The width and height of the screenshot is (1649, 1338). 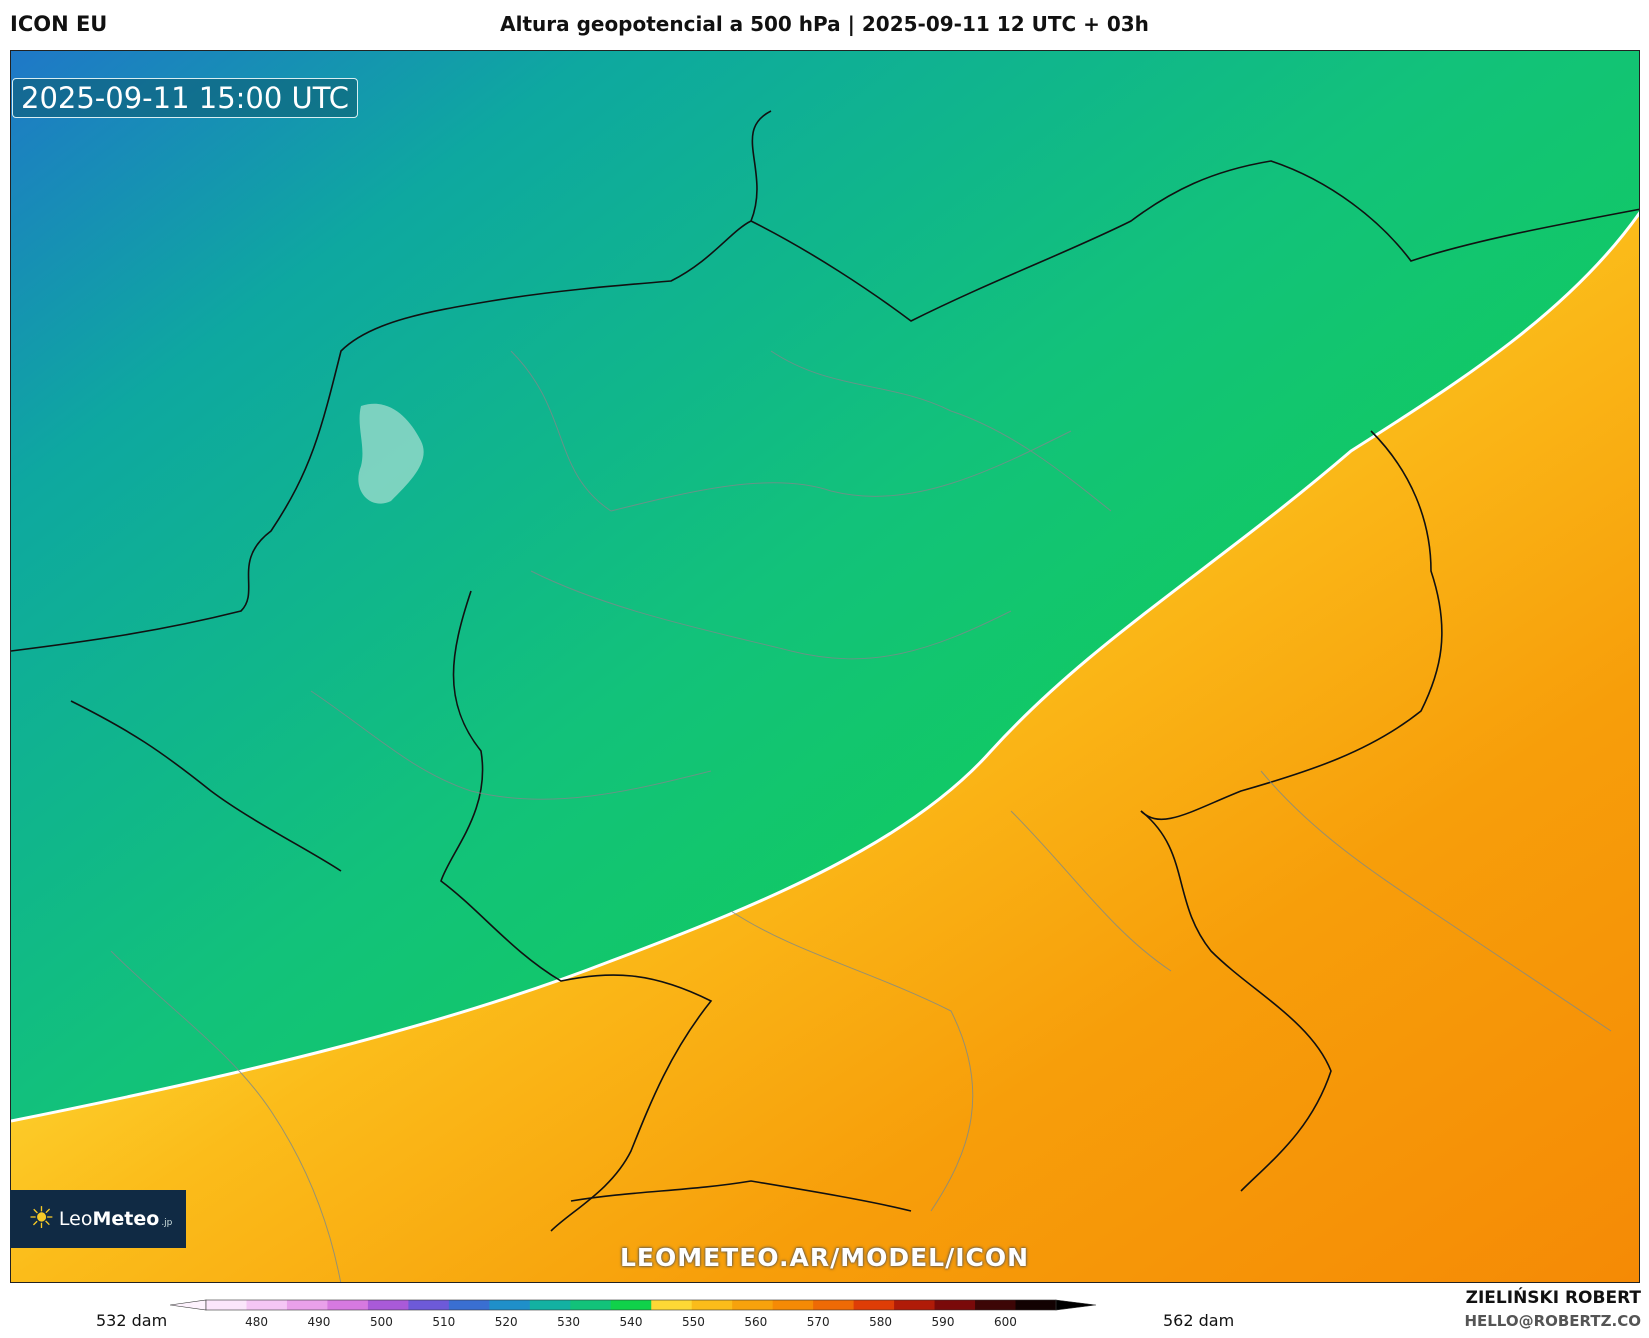 What do you see at coordinates (256, 1322) in the screenshot?
I see `colorbar-tick-label: 480` at bounding box center [256, 1322].